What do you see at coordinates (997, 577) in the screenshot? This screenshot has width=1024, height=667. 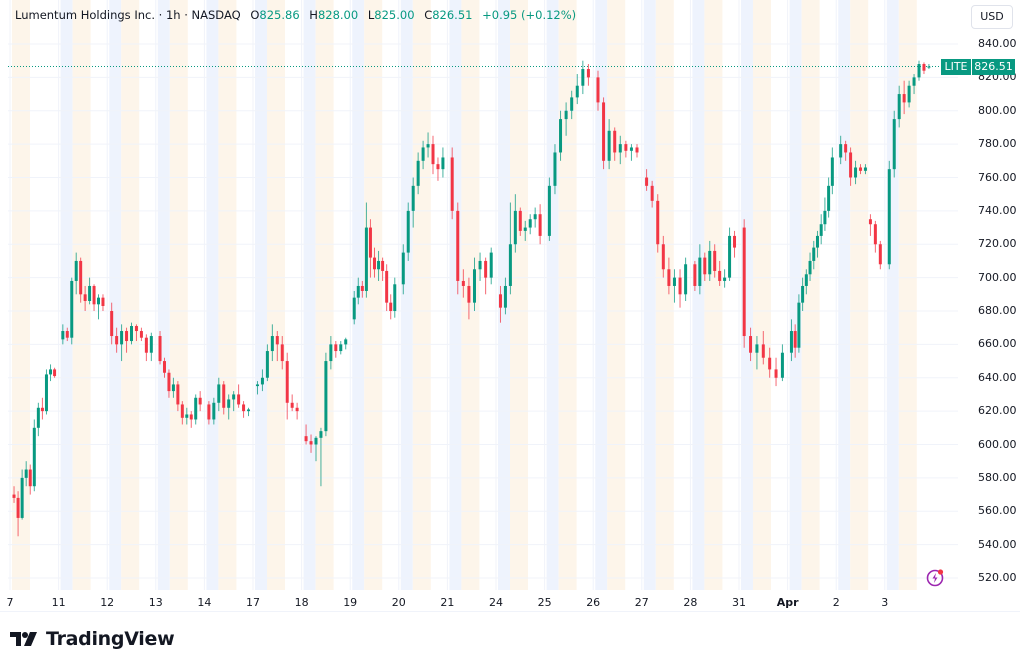 I see `price-tick-label: 520.00` at bounding box center [997, 577].